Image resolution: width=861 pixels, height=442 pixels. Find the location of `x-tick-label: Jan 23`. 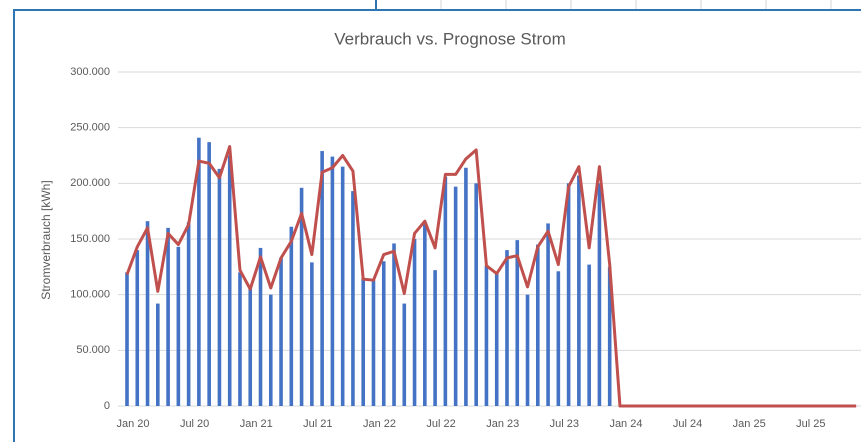

x-tick-label: Jan 23 is located at coordinates (502, 424).